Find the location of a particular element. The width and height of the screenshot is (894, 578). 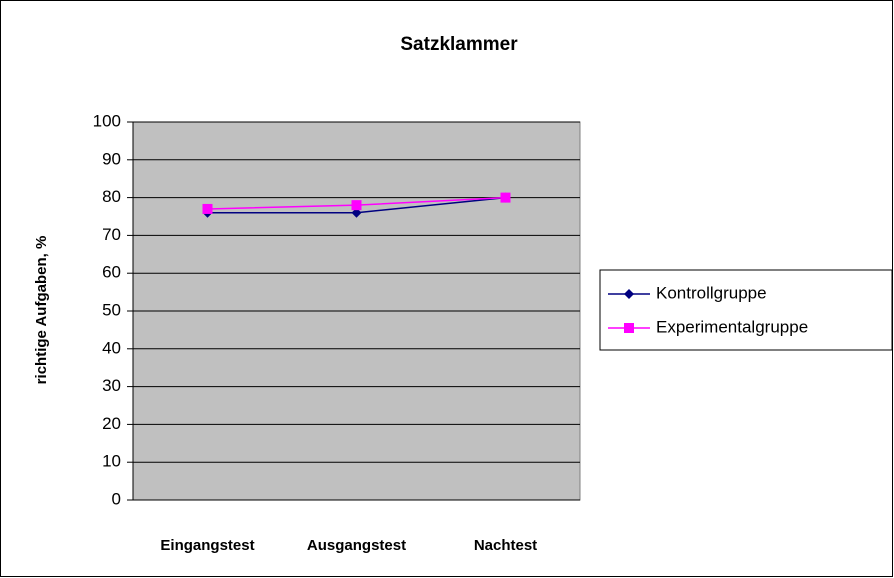

y-tick-label: 60 is located at coordinates (111, 272).